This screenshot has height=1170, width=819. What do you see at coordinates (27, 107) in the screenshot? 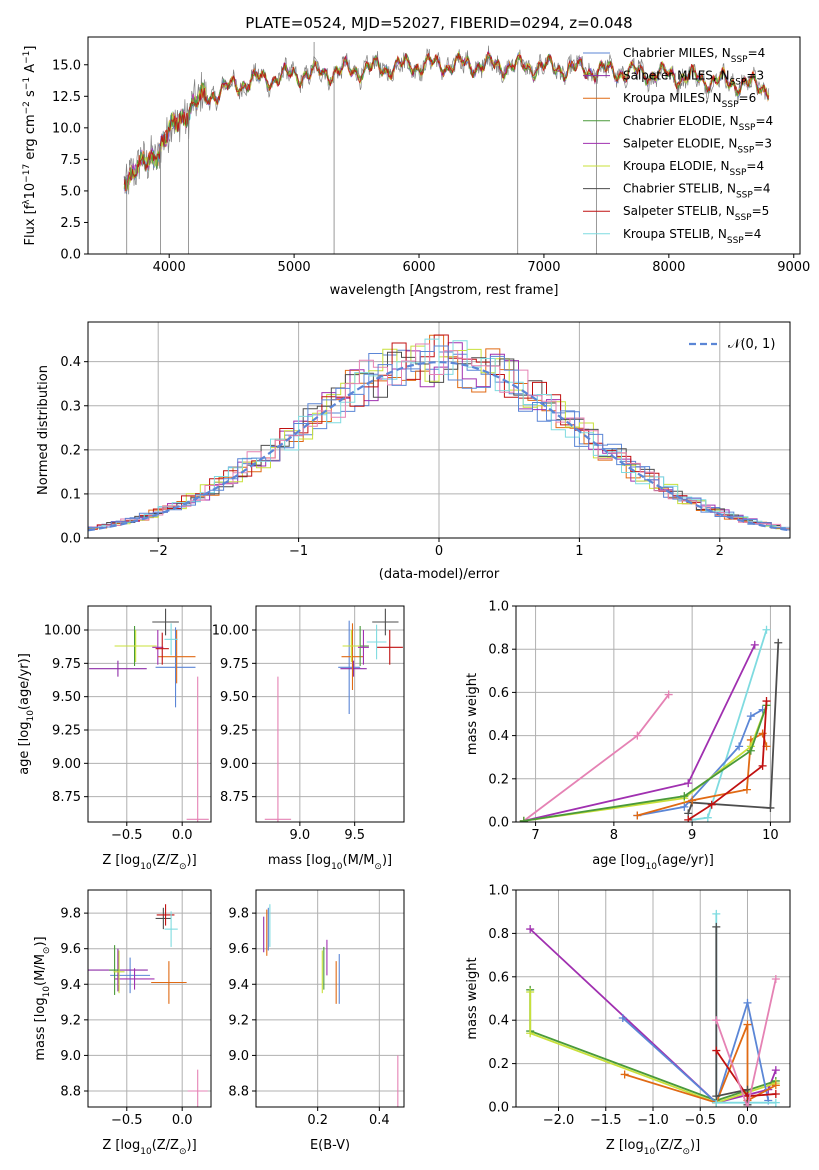
I see `label-part: −2` at bounding box center [27, 107].